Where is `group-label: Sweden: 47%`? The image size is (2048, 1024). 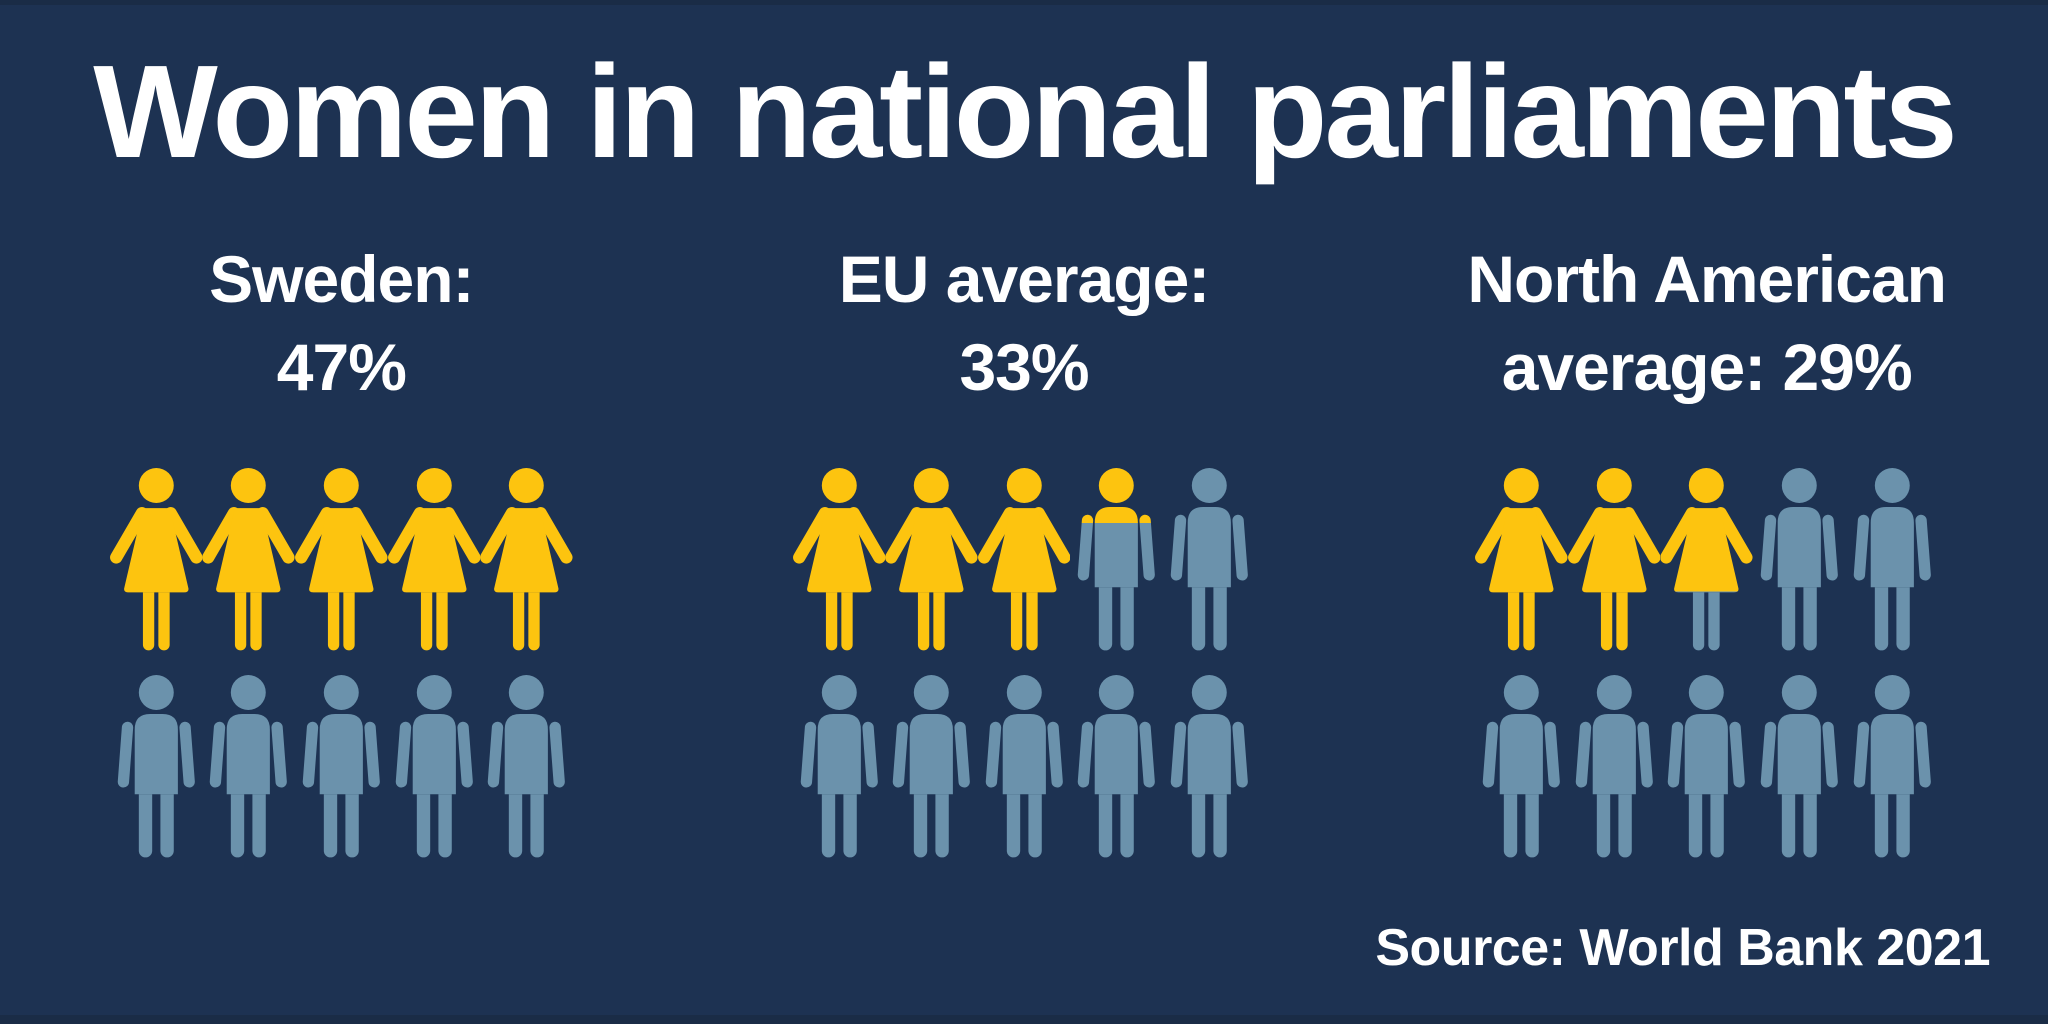
group-label: Sweden: 47% is located at coordinates (341, 324).